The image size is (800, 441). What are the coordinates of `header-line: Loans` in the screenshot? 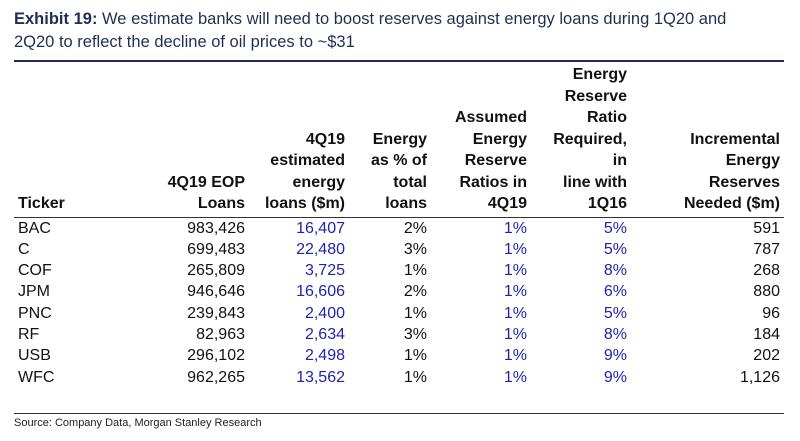 It's located at (221, 203).